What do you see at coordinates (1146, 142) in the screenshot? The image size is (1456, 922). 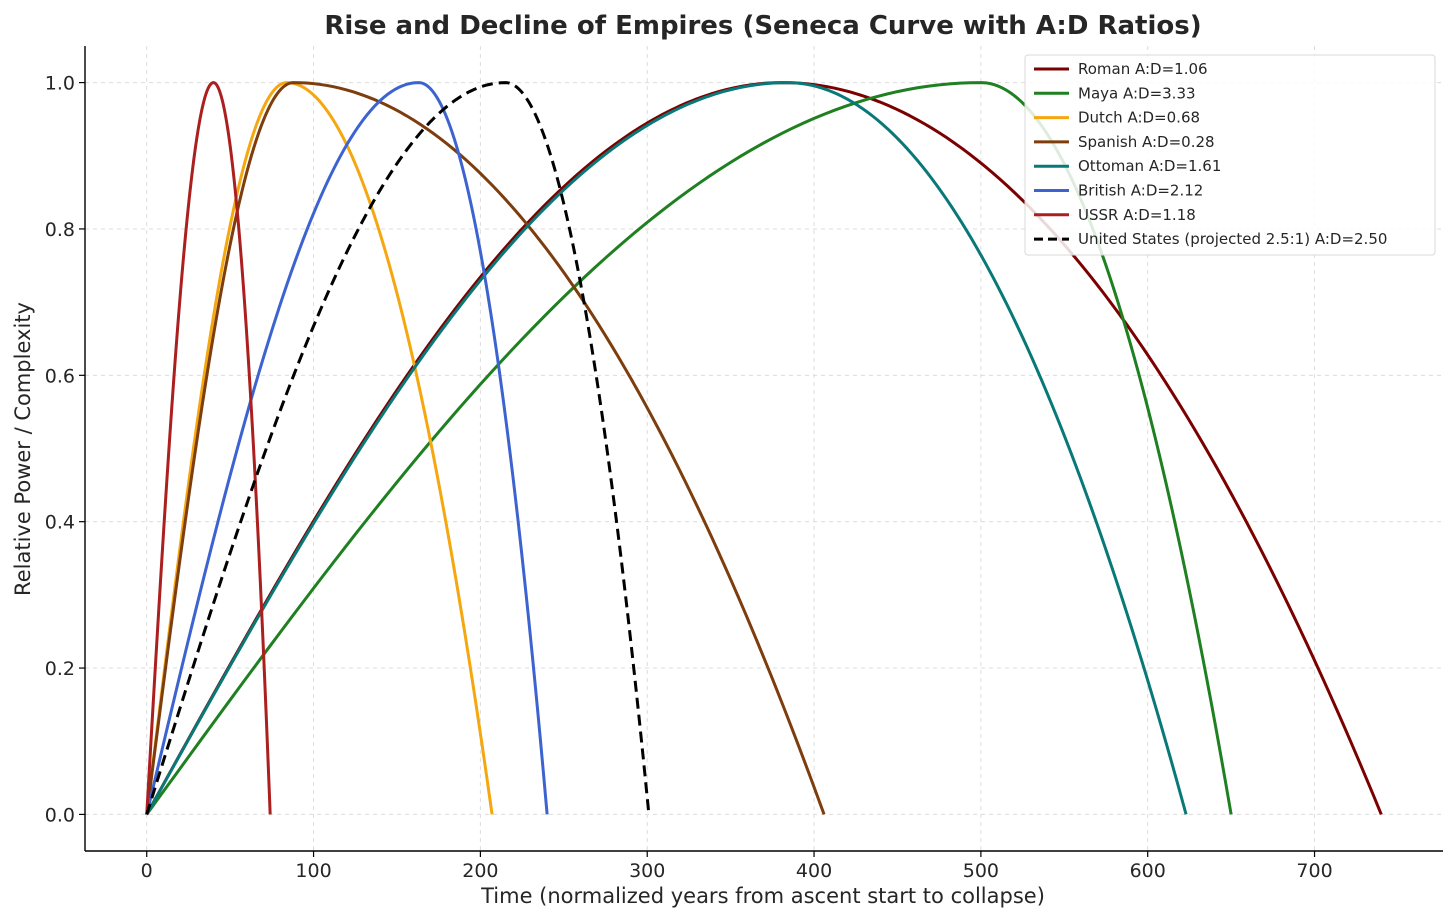 I see `legend-label-spanish: Spanish A:D=0.28` at bounding box center [1146, 142].